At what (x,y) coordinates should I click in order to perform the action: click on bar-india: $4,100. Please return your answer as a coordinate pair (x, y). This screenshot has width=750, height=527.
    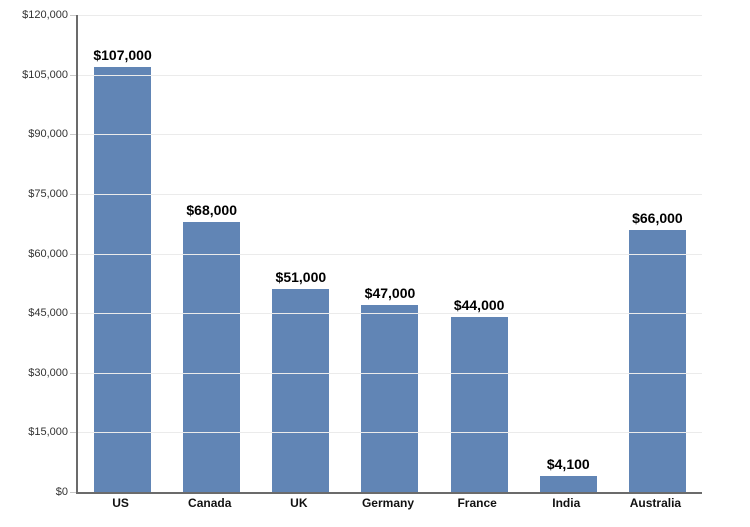
    Looking at the image, I should click on (568, 474).